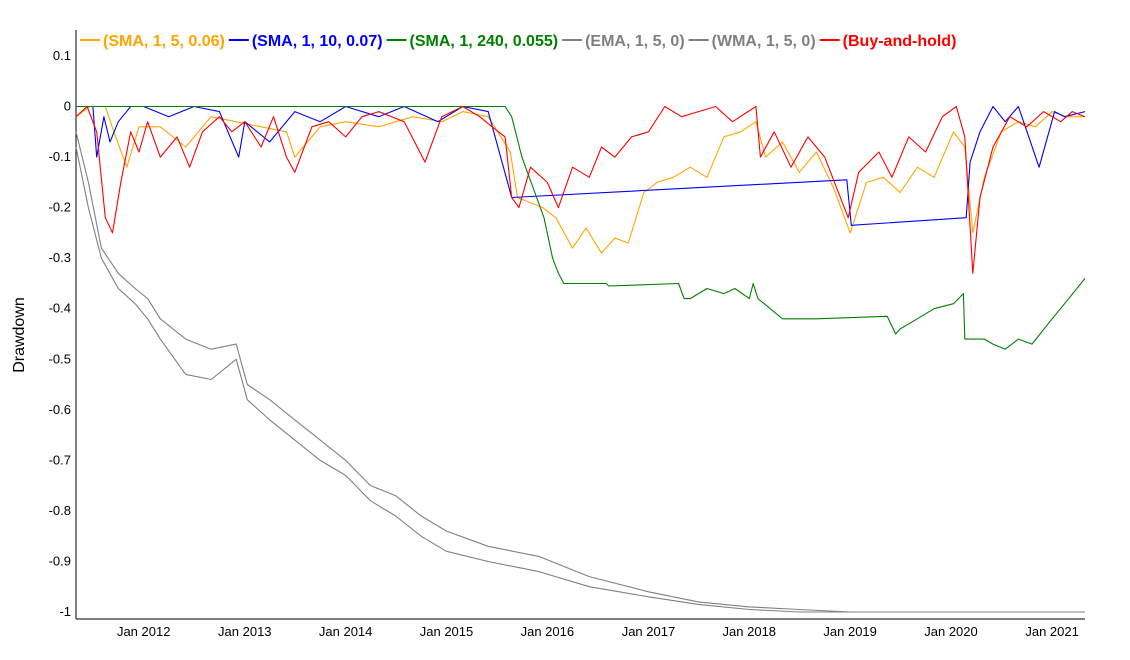 Image resolution: width=1130 pixels, height=660 pixels. I want to click on legend-entry-5: (WMA, 1, 5, 0), so click(752, 41).